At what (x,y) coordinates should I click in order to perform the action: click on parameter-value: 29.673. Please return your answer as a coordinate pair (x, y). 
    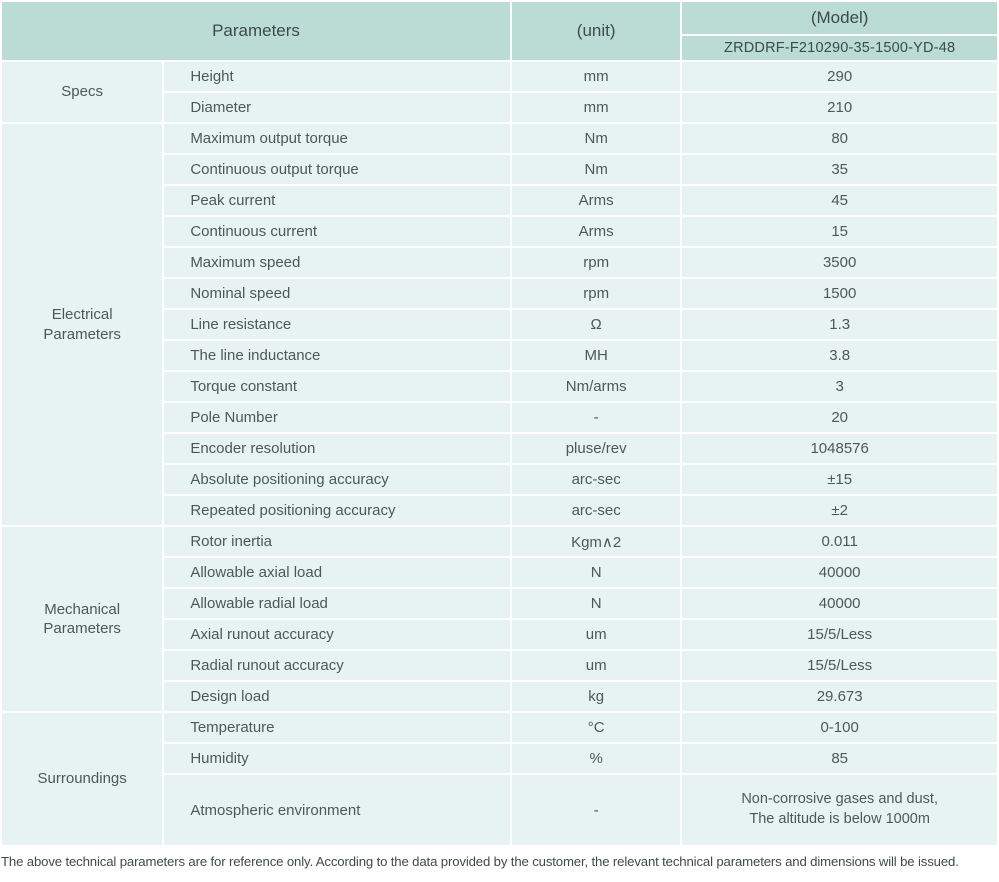
    Looking at the image, I should click on (839, 696).